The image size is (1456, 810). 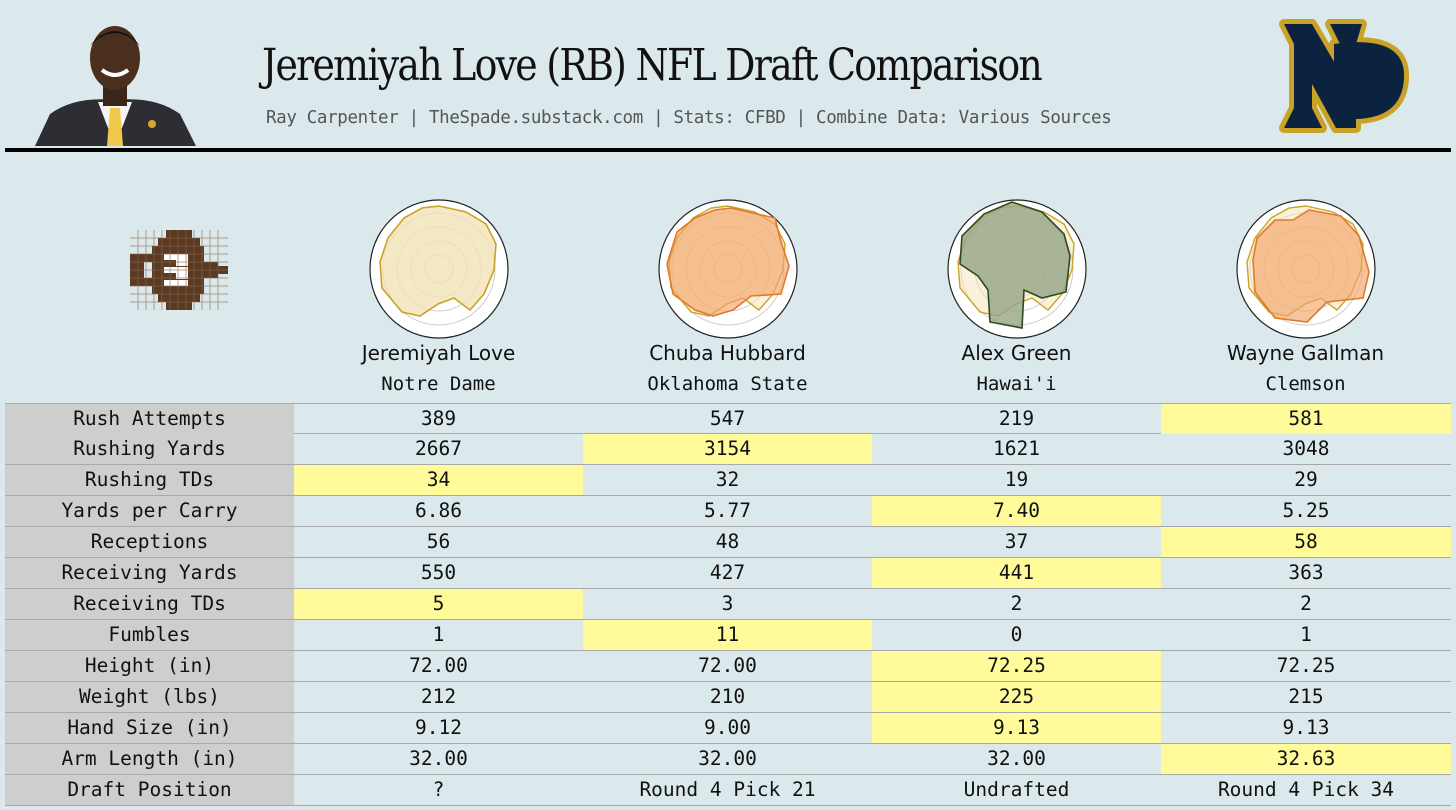 I want to click on stat-label: Rushing TDs, so click(x=149, y=480).